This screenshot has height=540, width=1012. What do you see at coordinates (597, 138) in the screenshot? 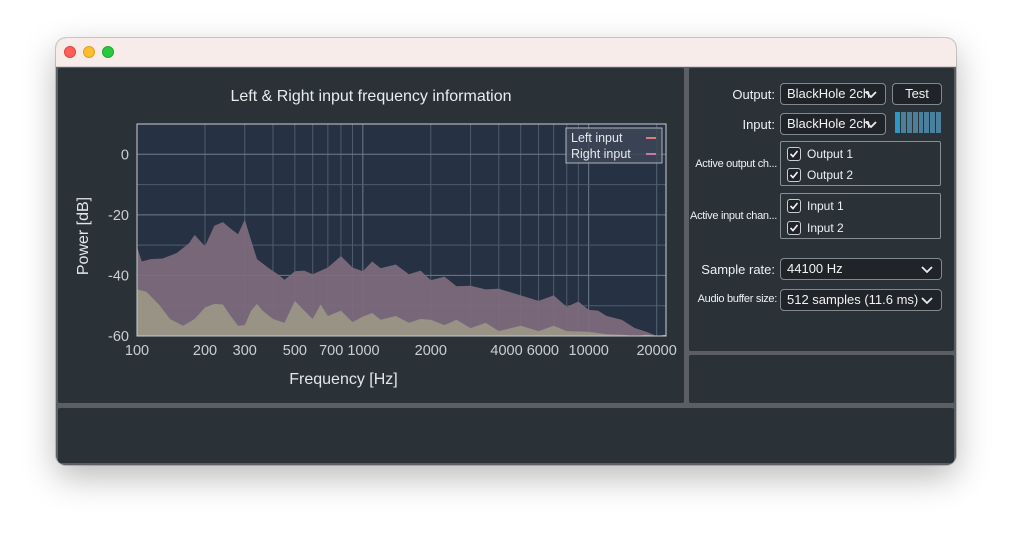
I see `legend-entry-label: Left input` at bounding box center [597, 138].